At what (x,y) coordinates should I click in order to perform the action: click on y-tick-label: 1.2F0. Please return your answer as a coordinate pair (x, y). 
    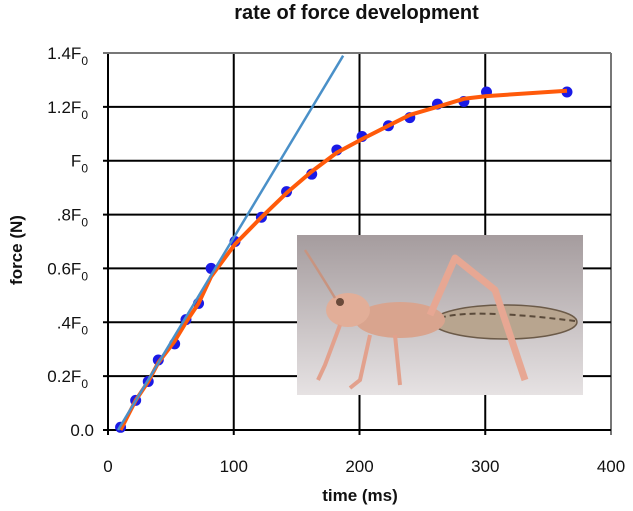
    Looking at the image, I should click on (67, 110).